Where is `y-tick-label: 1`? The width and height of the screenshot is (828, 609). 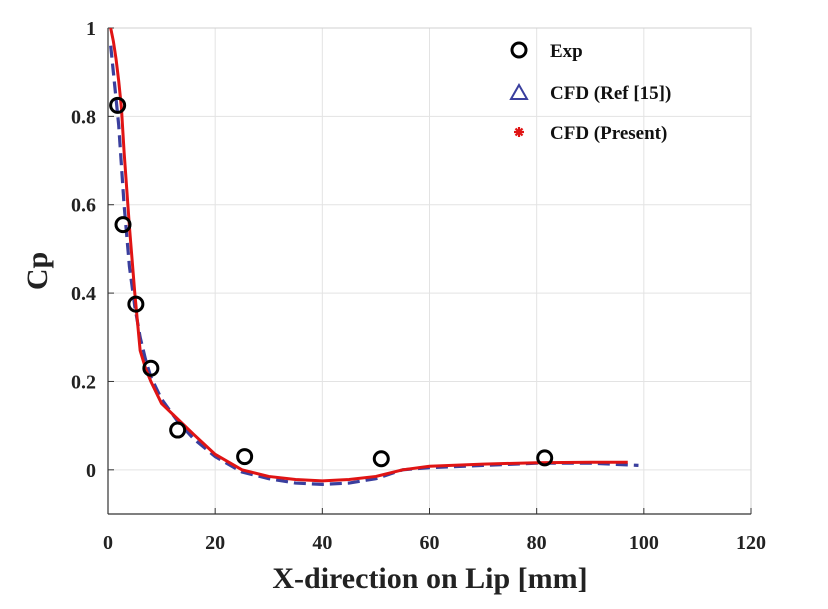 y-tick-label: 1 is located at coordinates (91, 29).